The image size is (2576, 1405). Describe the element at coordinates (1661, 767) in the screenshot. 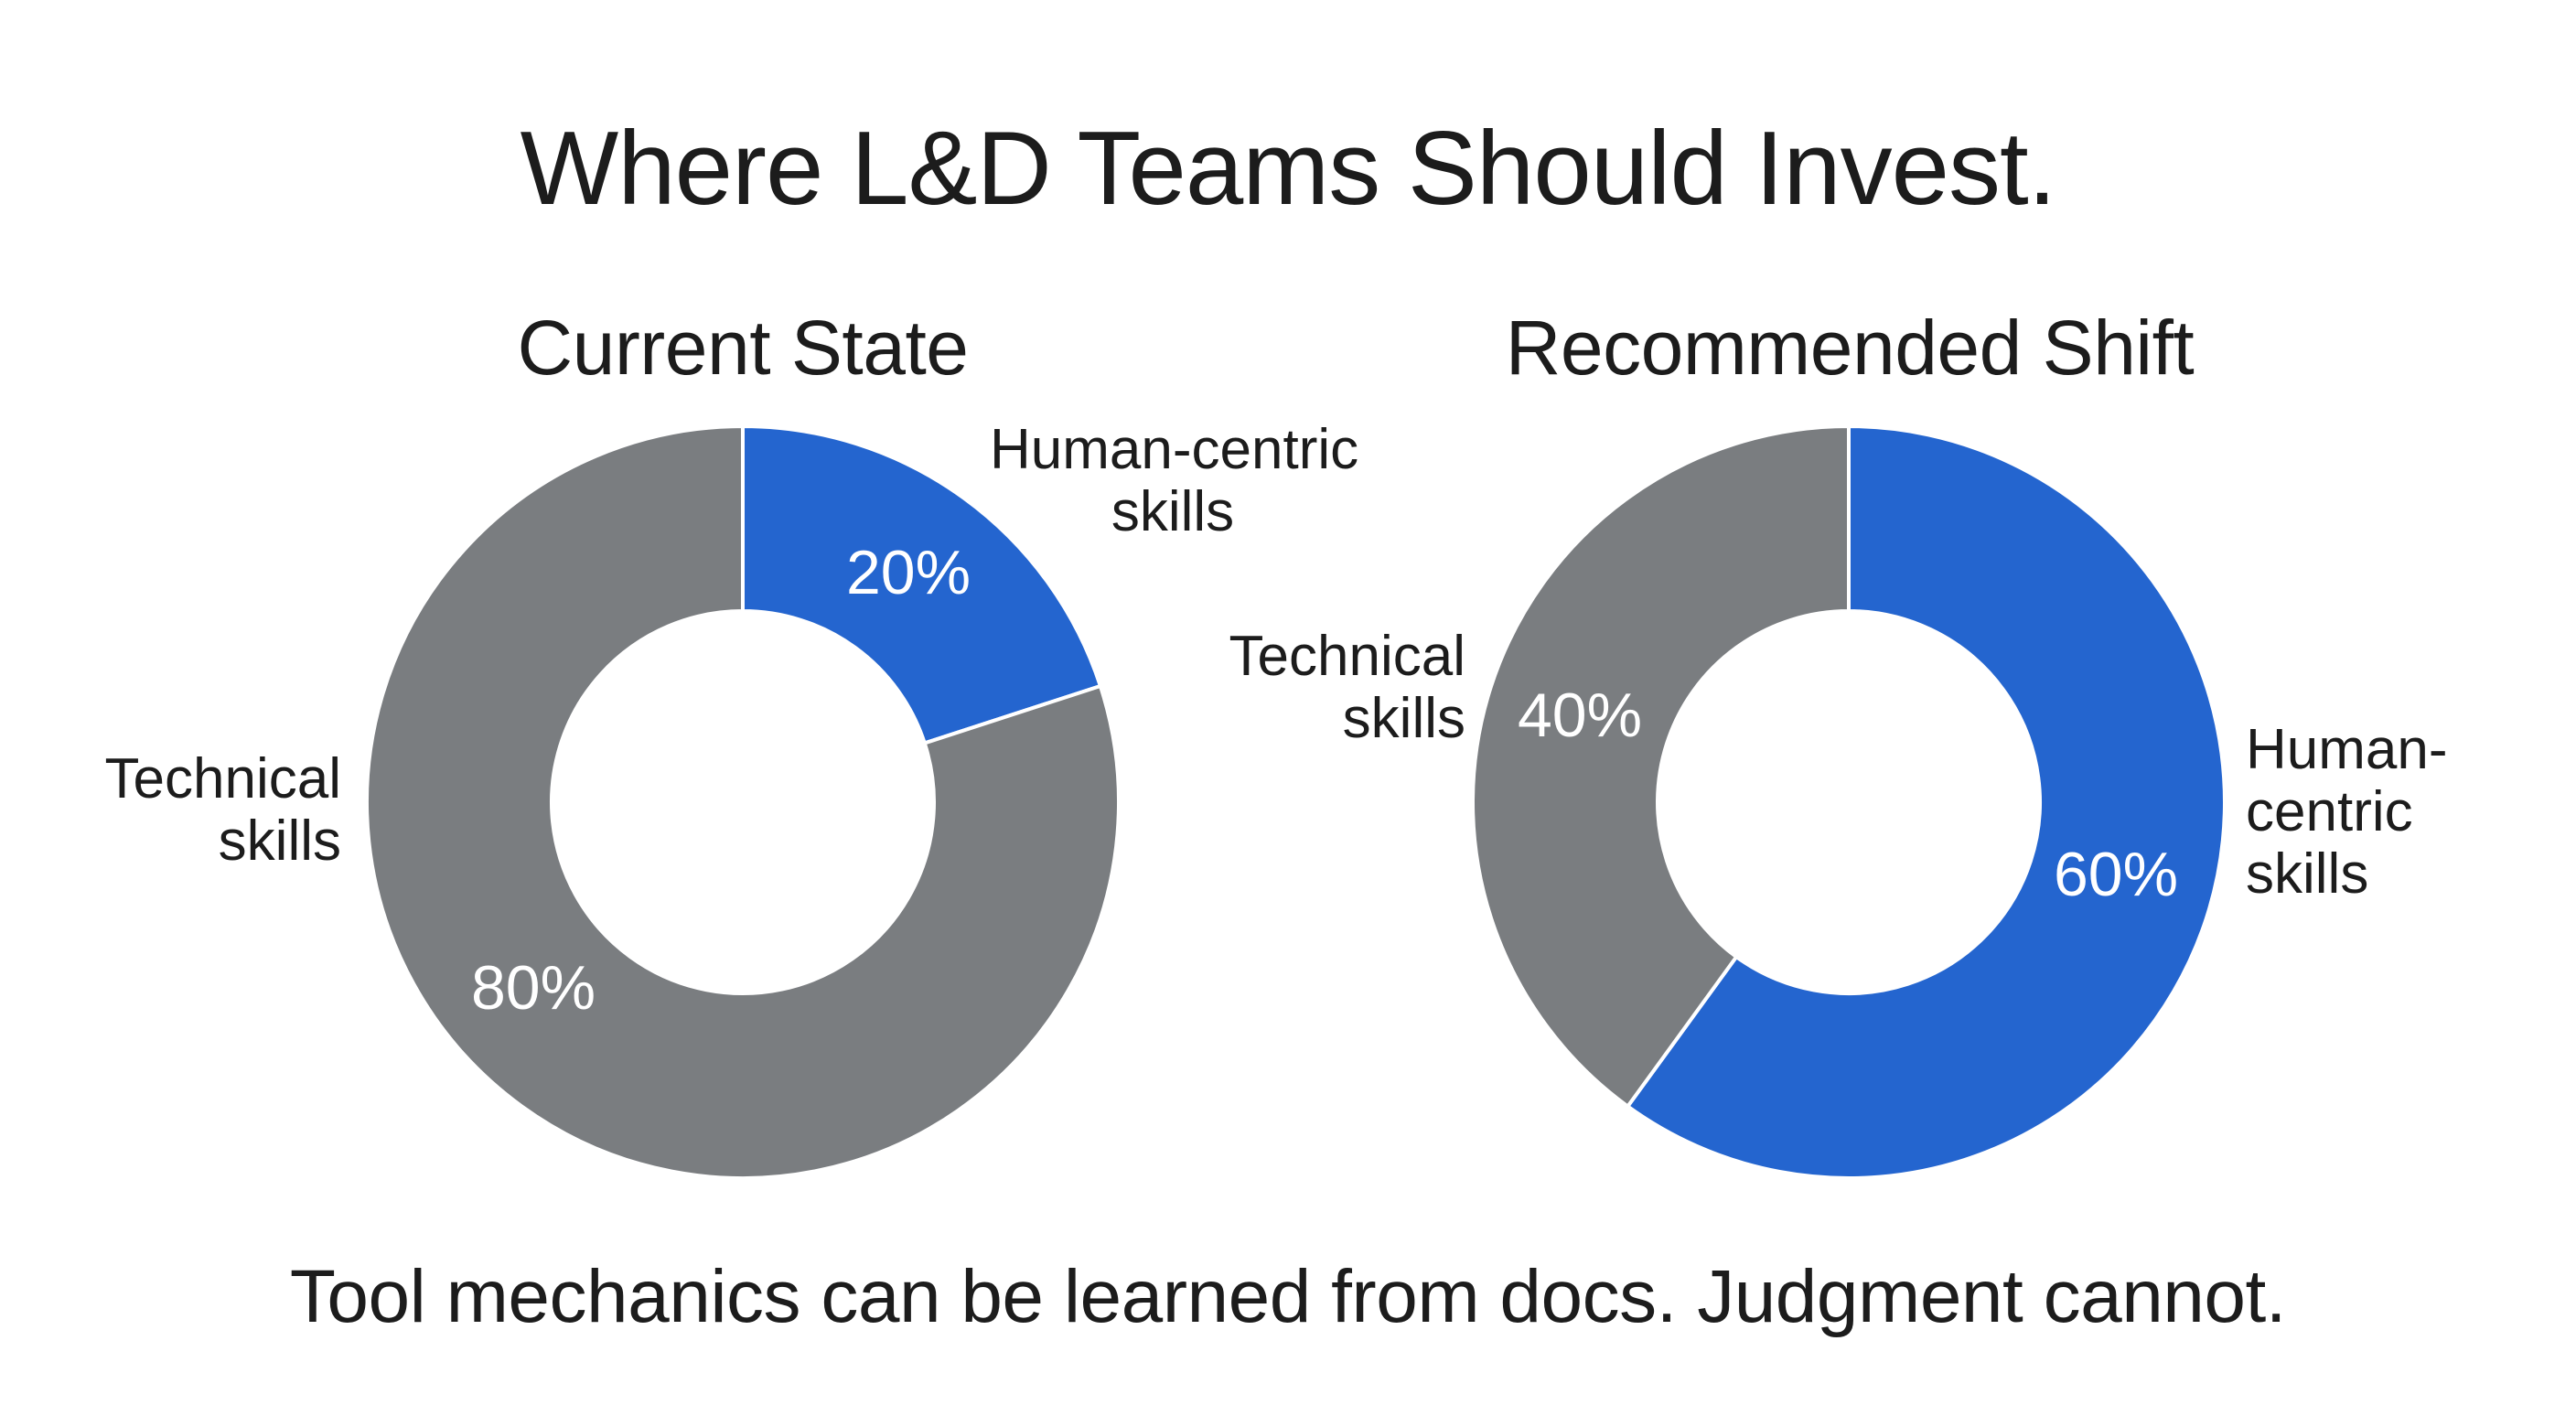

I see `donut-segment-technical-skills` at that location.